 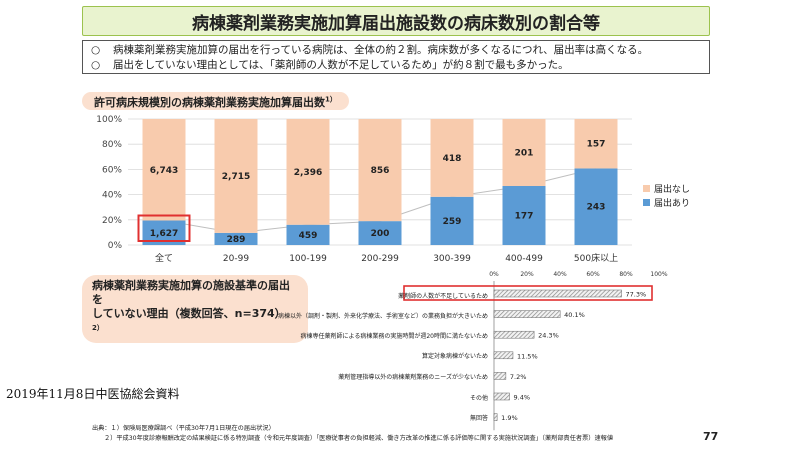 I want to click on legend-swatch-none, so click(x=646, y=188).